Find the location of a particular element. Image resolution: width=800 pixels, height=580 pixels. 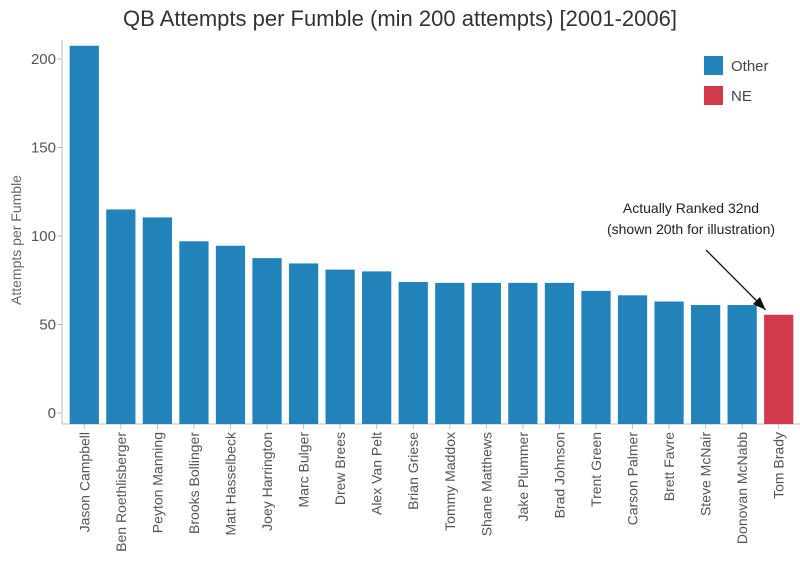

category-label: Carson Palmer is located at coordinates (633, 479).